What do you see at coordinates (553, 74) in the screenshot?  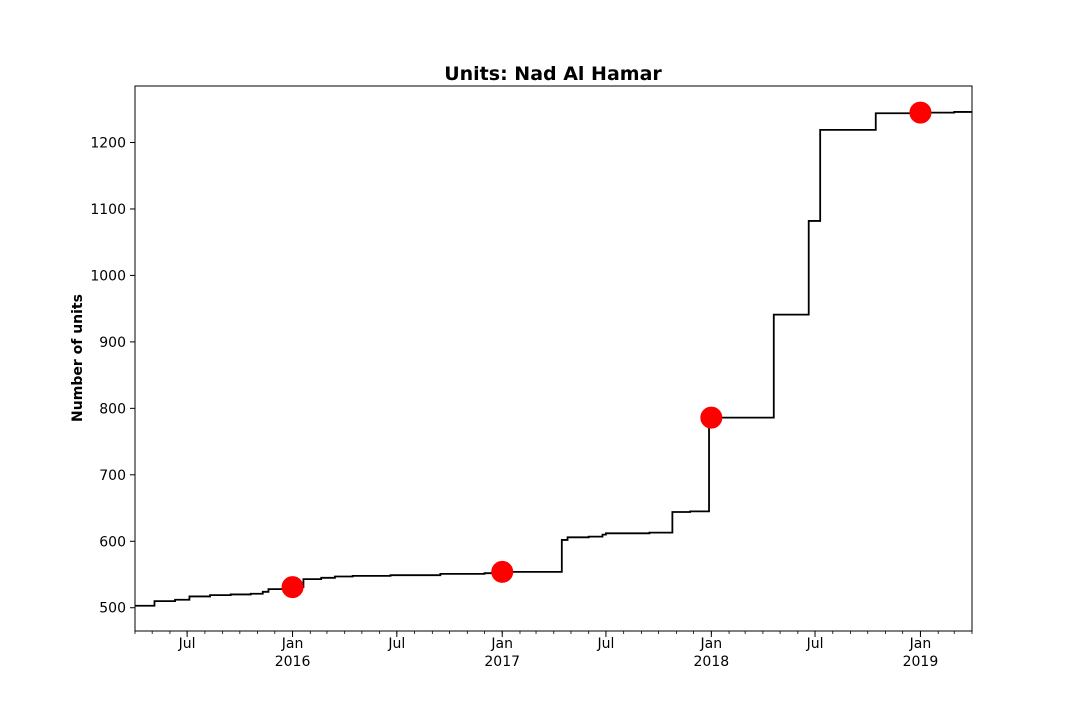 I see `chart-title: Units: Nad Al Hamar` at bounding box center [553, 74].